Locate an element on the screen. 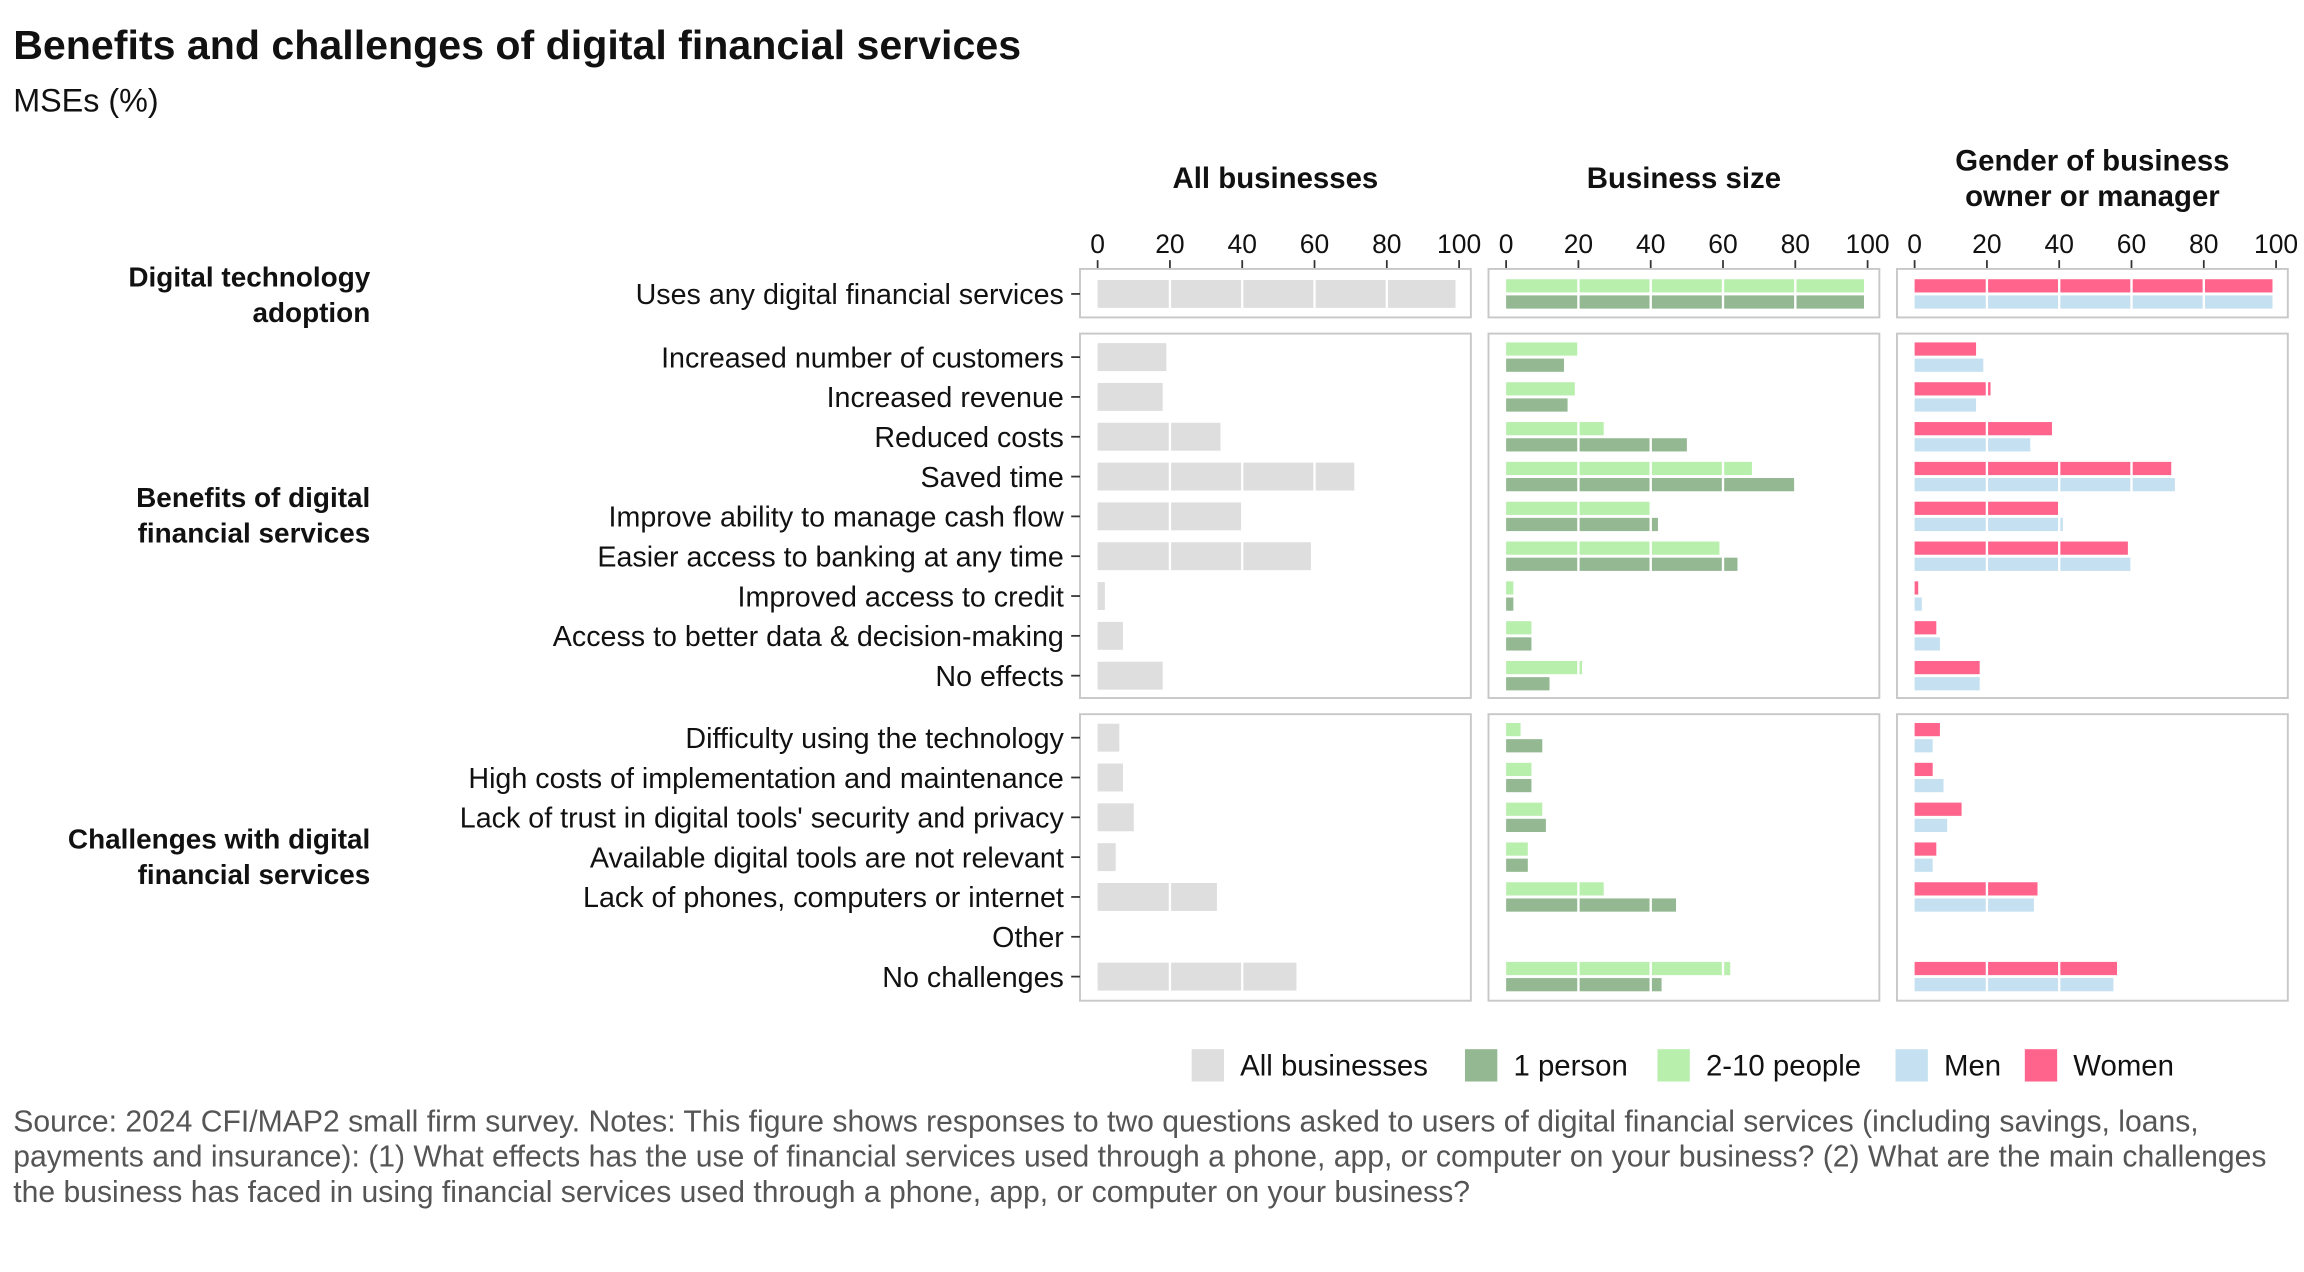  category-label: Improved access to credit is located at coordinates (901, 597).